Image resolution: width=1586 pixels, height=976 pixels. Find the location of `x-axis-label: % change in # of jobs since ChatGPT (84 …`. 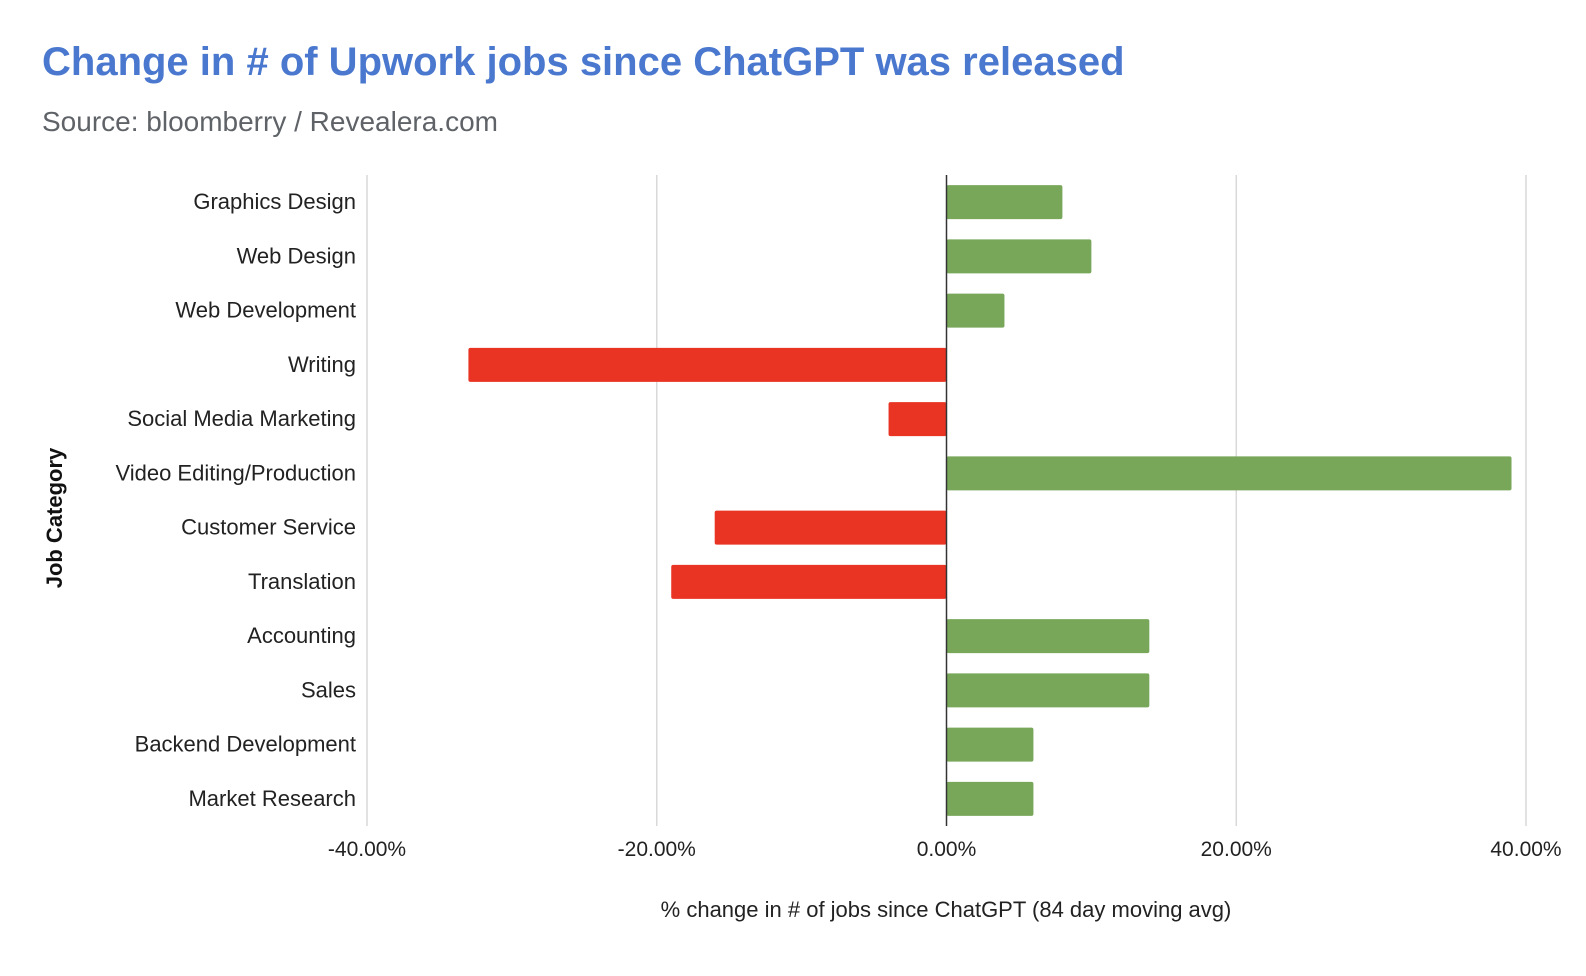

x-axis-label: % change in # of jobs since ChatGPT (84 … is located at coordinates (946, 909).